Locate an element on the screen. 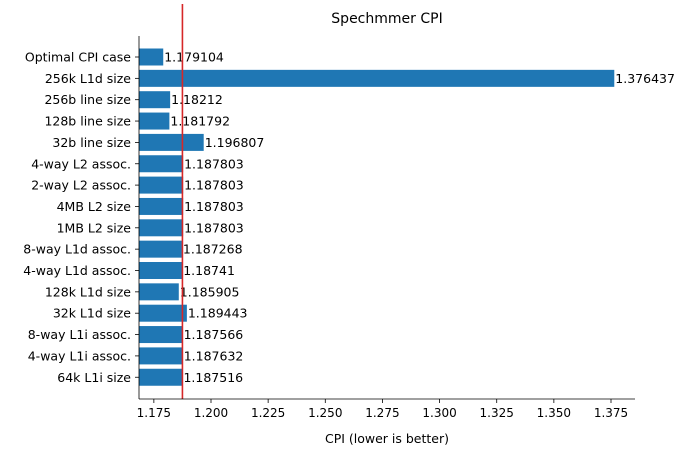 This screenshot has width=688, height=455. category-label: 4MB L2 size is located at coordinates (94, 206).